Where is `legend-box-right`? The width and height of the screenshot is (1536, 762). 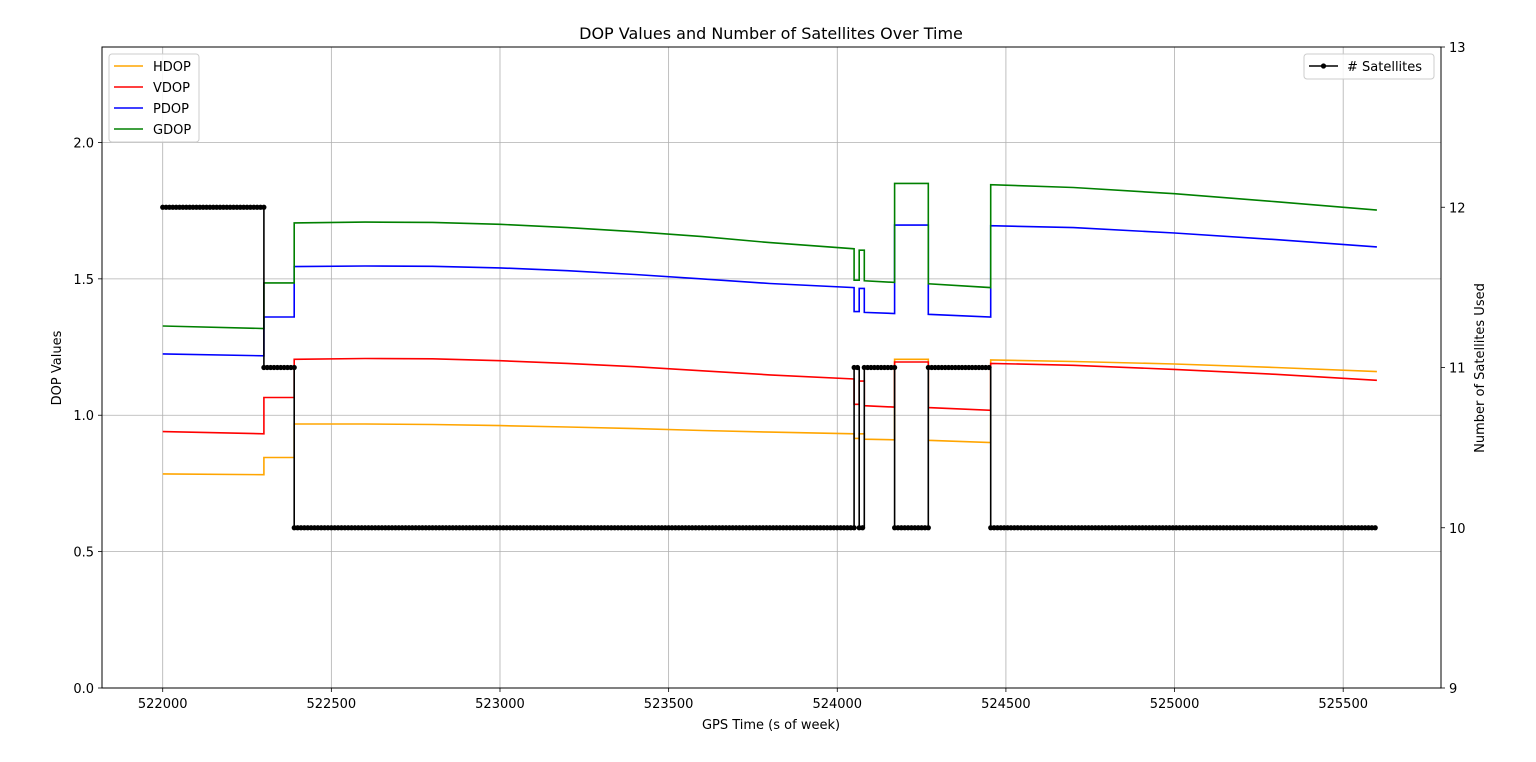
legend-box-right is located at coordinates (1369, 66).